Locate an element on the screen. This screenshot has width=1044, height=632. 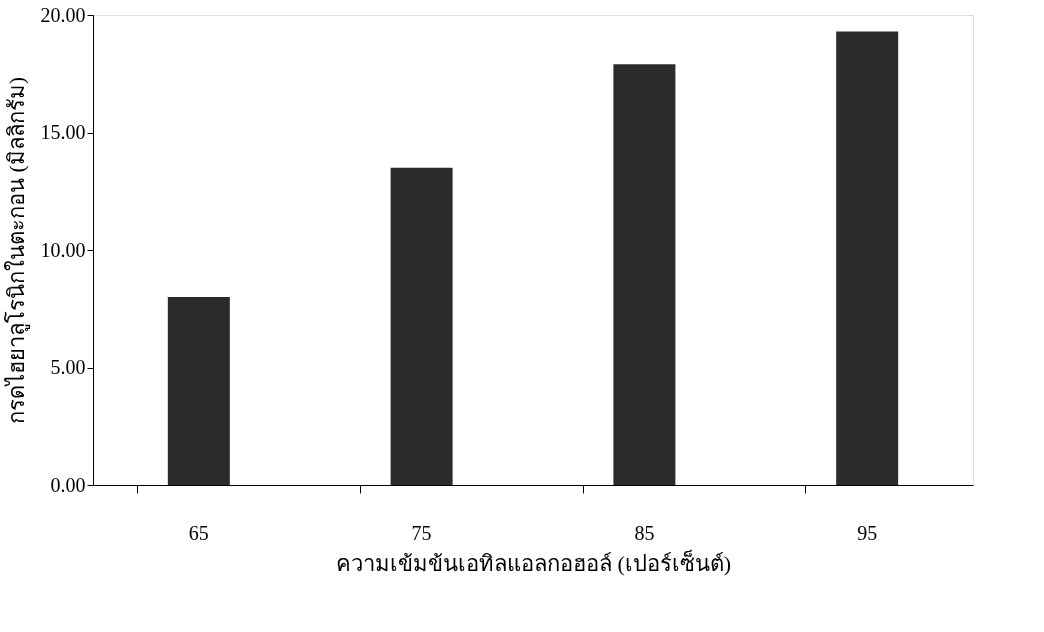
y-tick-label: 0.00 is located at coordinates (68, 484).